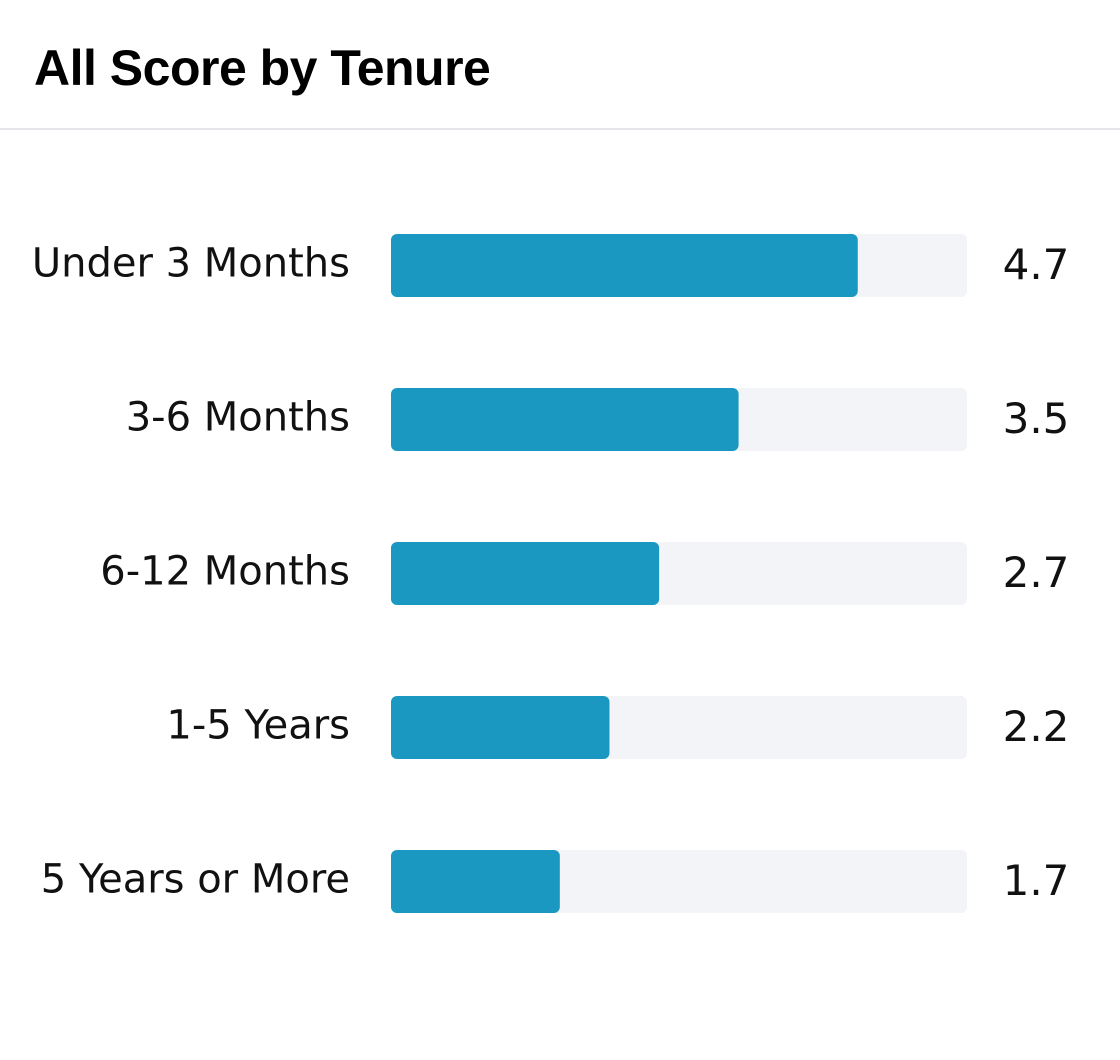 This screenshot has height=1060, width=1120. What do you see at coordinates (560, 65) in the screenshot?
I see `chart-header: All Score by Tenure` at bounding box center [560, 65].